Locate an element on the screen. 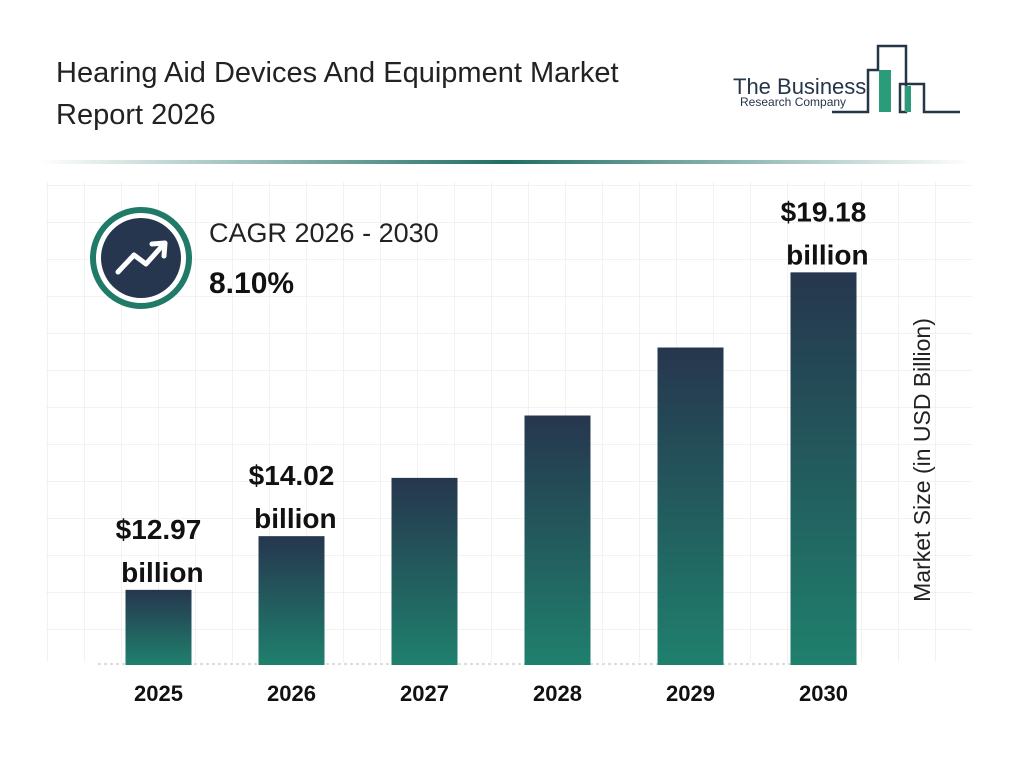  x-tick-label: 2027 is located at coordinates (424, 693).